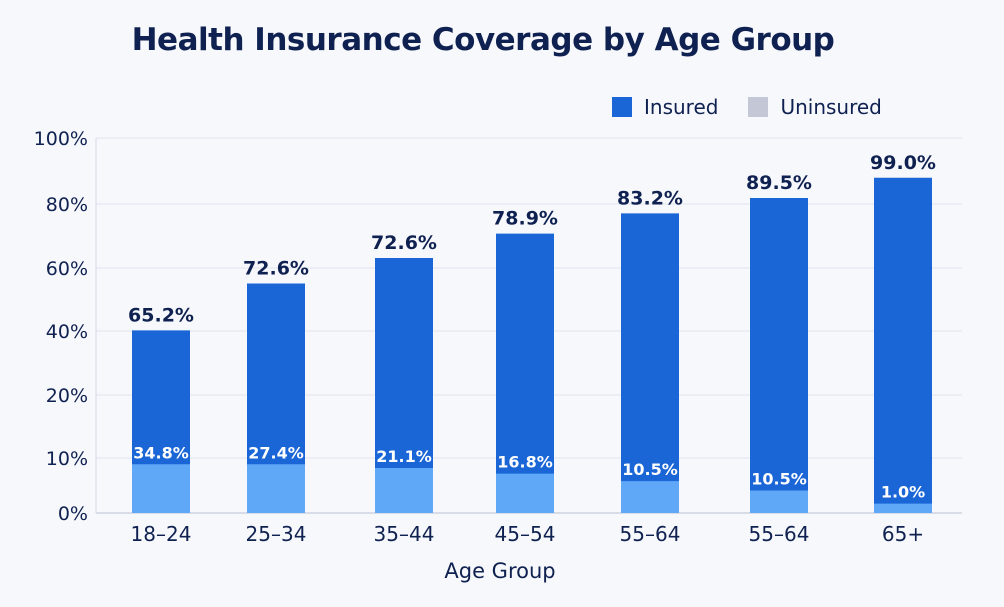 This screenshot has width=1004, height=607. Describe the element at coordinates (681, 107) in the screenshot. I see `legend-label-insured: Insured` at that location.